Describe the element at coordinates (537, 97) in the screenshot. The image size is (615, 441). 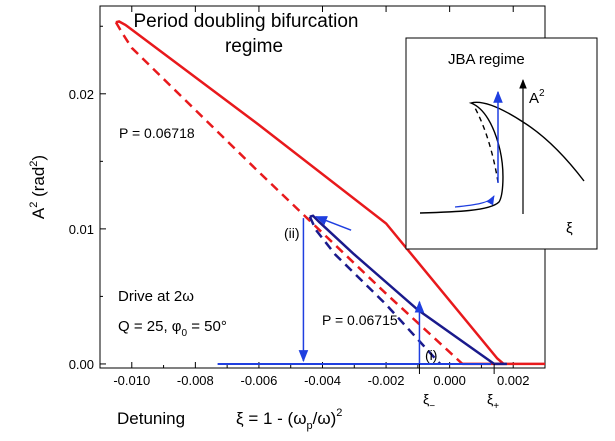
I see `inset-y-label: A2` at that location.